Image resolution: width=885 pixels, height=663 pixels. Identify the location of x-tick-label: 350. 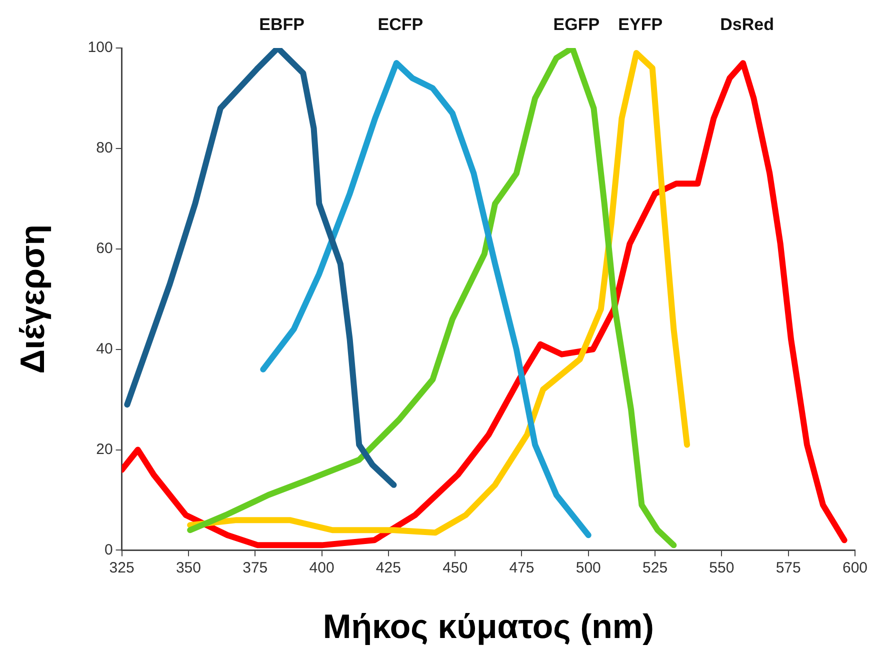
(188, 567).